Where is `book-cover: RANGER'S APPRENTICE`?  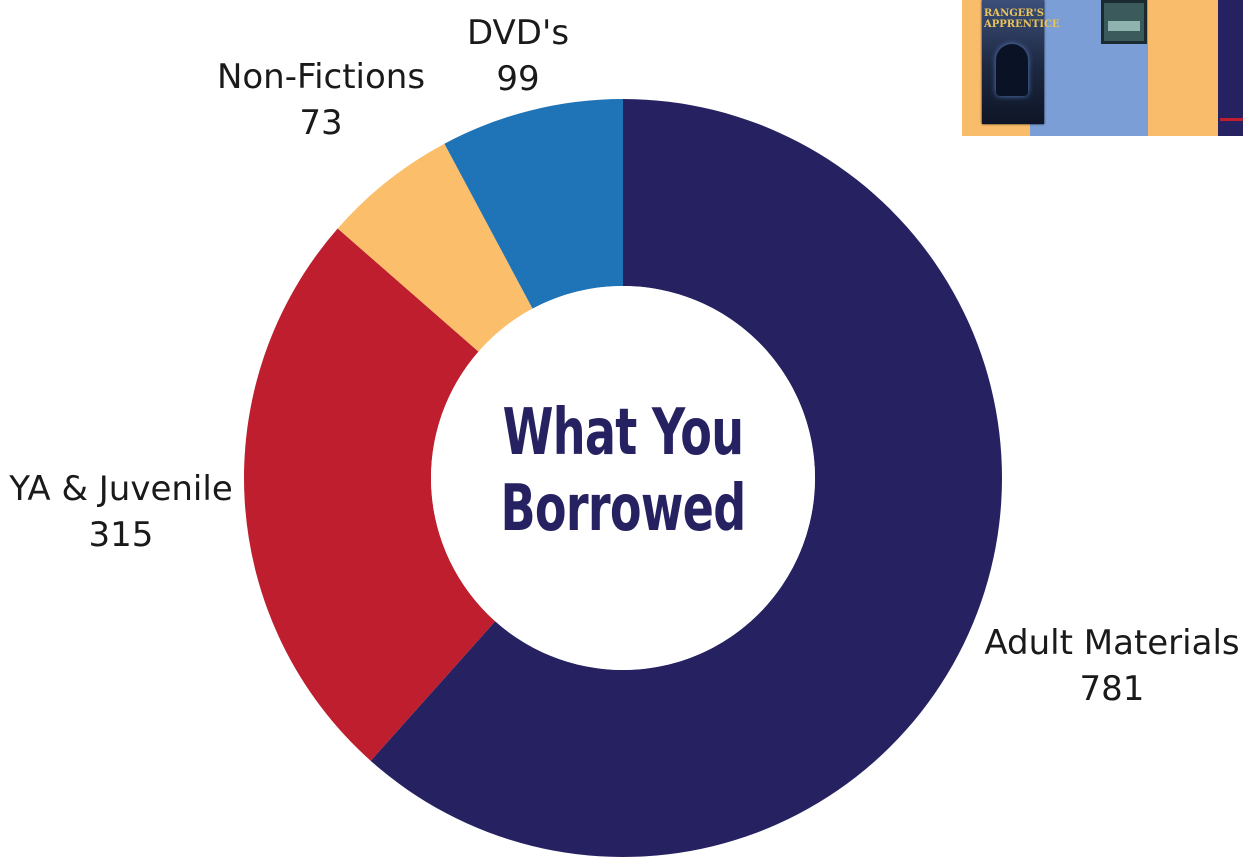 book-cover: RANGER'S APPRENTICE is located at coordinates (1021, 62).